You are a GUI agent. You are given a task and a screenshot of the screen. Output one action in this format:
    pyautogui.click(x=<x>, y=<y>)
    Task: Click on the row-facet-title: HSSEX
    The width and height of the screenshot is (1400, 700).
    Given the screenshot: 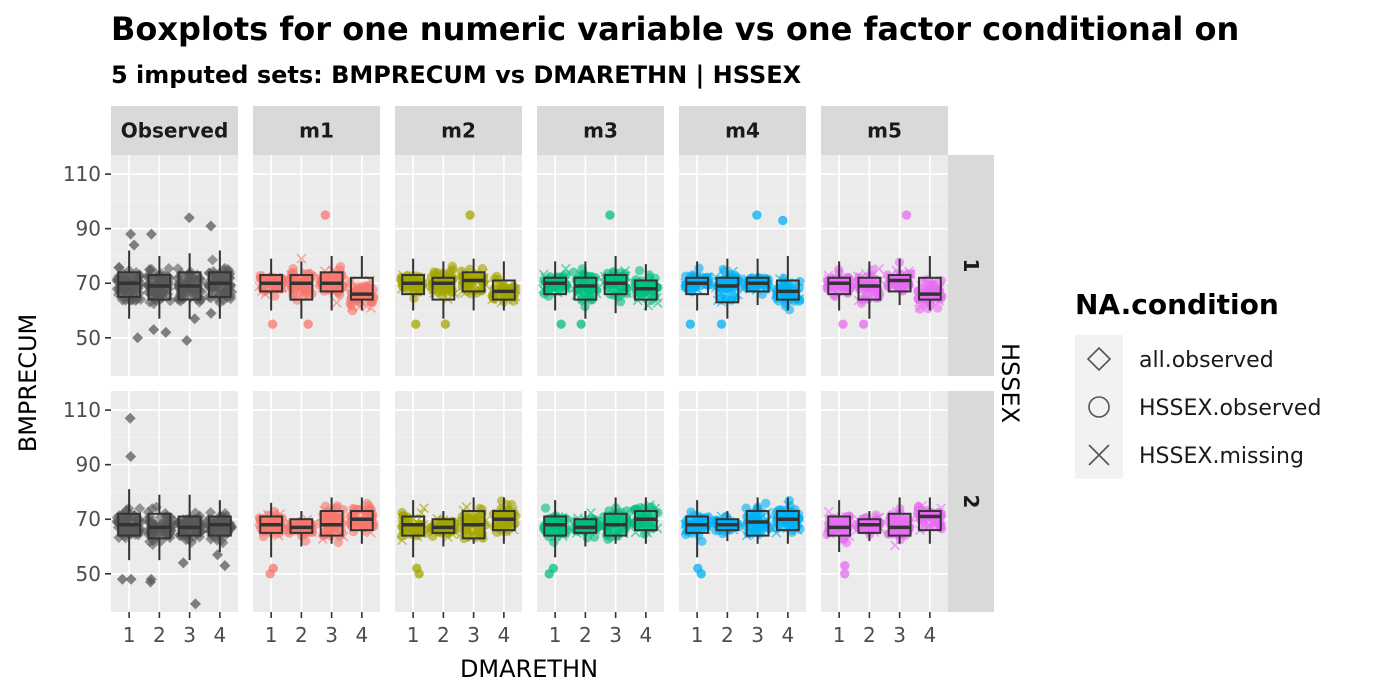 What is the action you would take?
    pyautogui.click(x=1010, y=383)
    